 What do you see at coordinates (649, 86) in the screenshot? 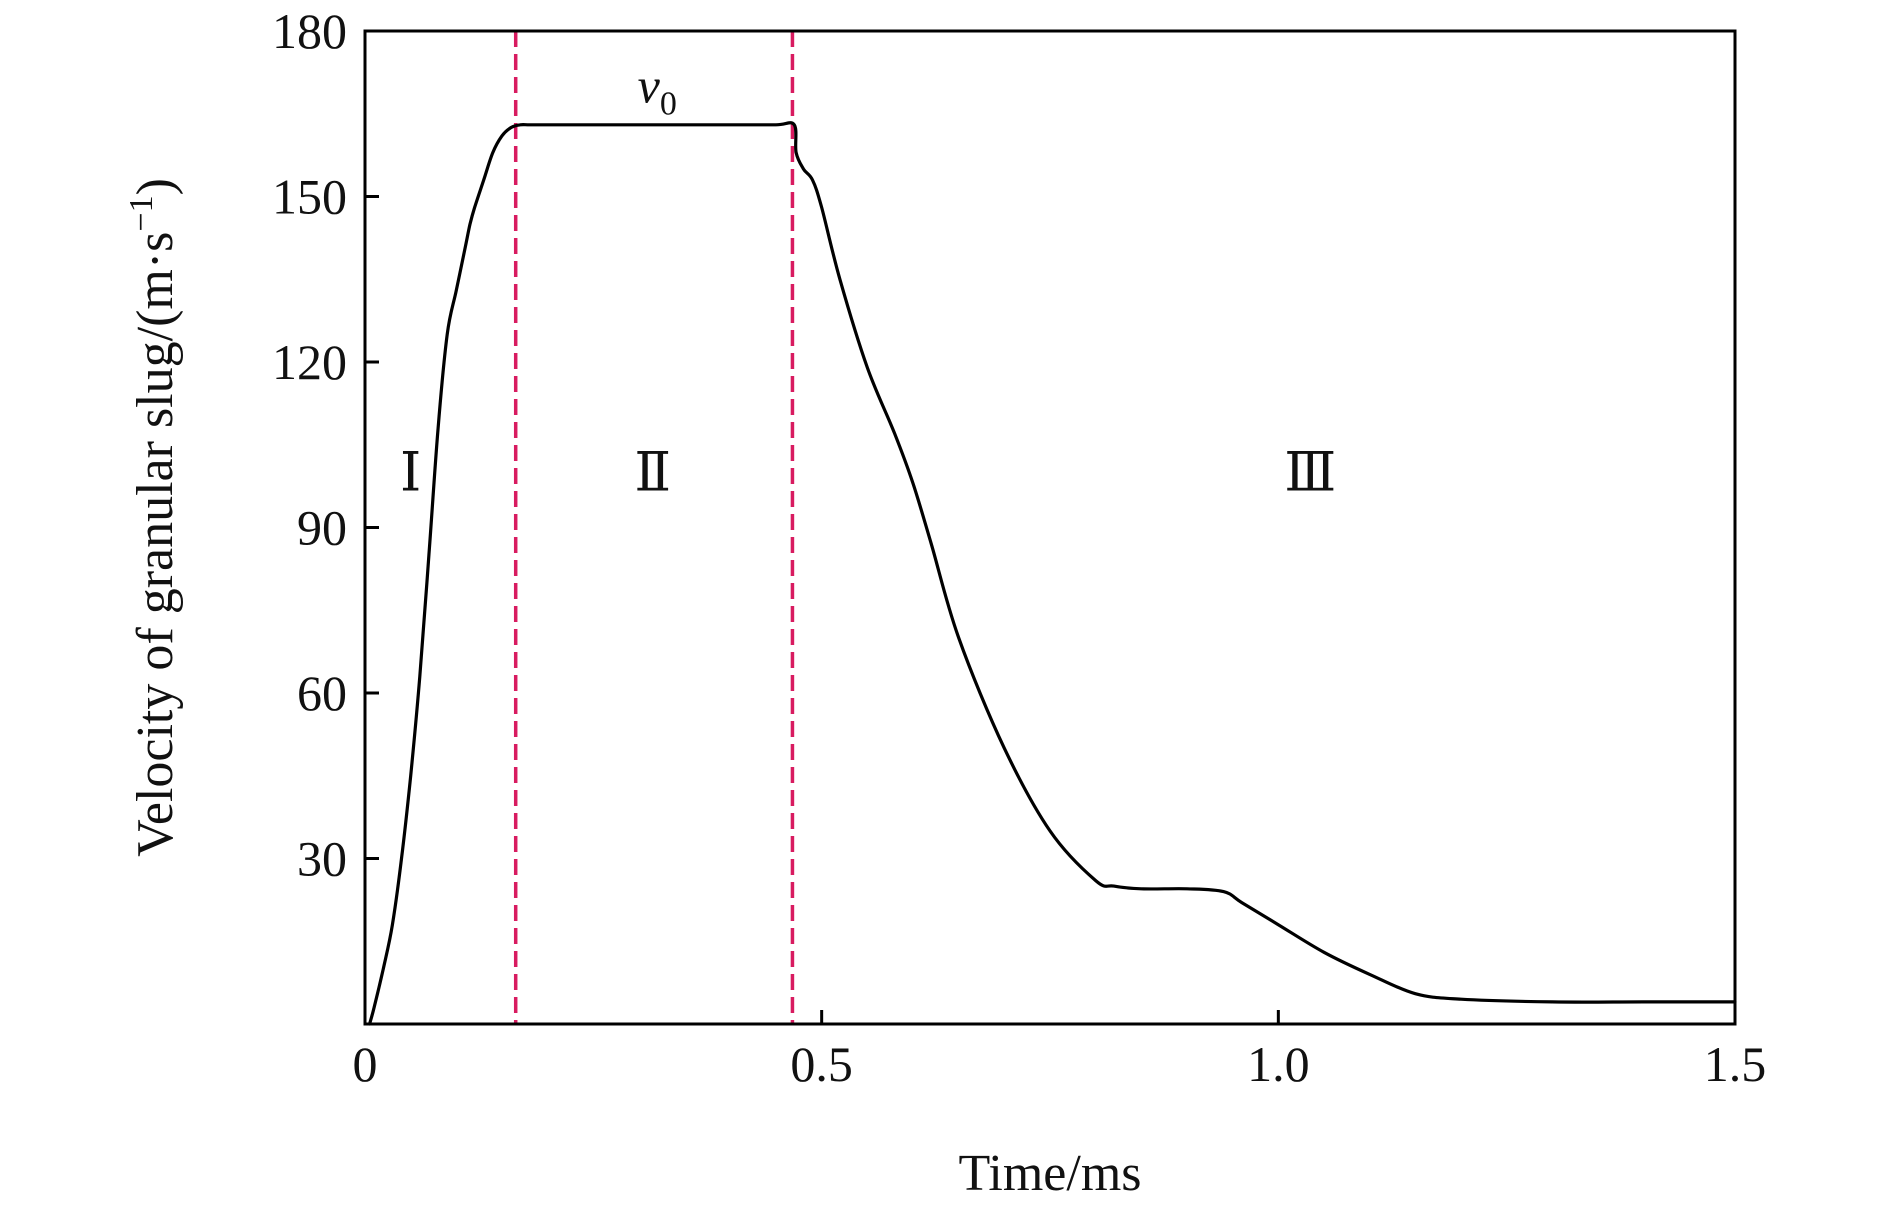
I see `v0-label-main: v` at bounding box center [649, 86].